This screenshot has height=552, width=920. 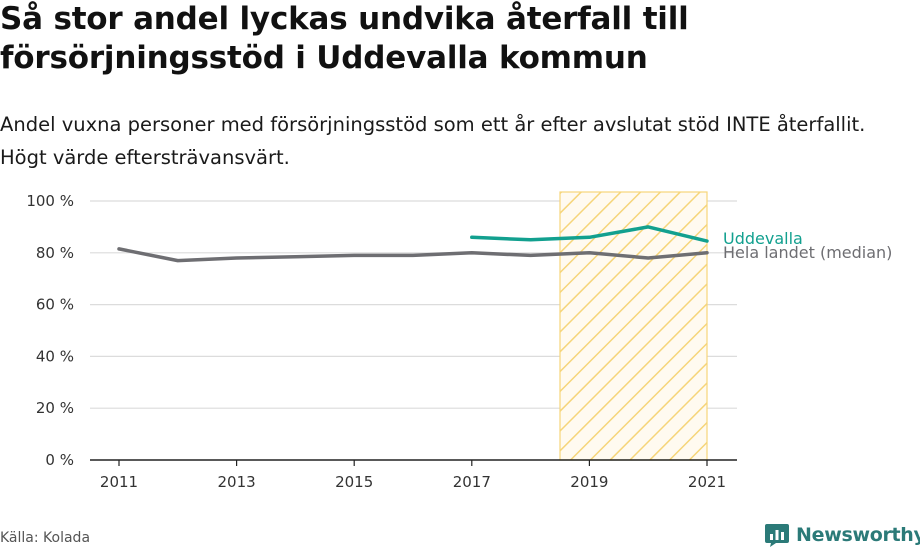 What do you see at coordinates (119, 482) in the screenshot?
I see `x-tick-label: 2011` at bounding box center [119, 482].